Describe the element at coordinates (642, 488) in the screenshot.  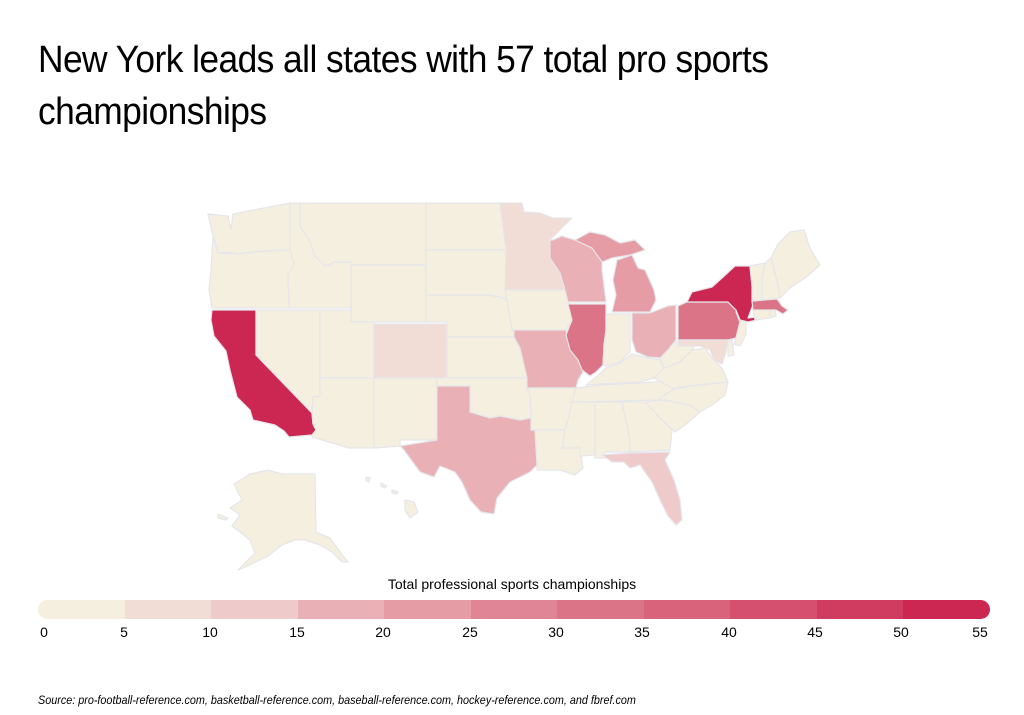
I see `state-florida` at that location.